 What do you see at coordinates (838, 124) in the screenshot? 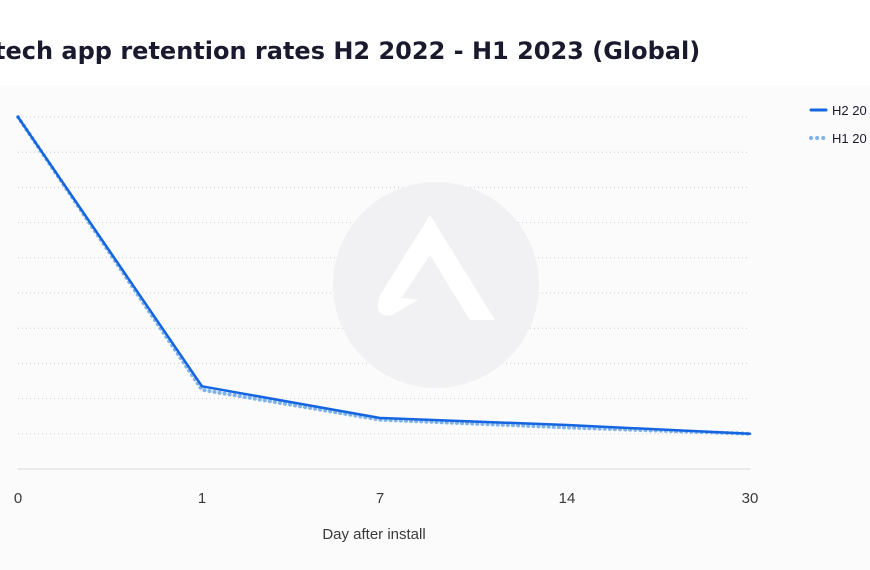
I see `legend: H2 20 H1 20` at bounding box center [838, 124].